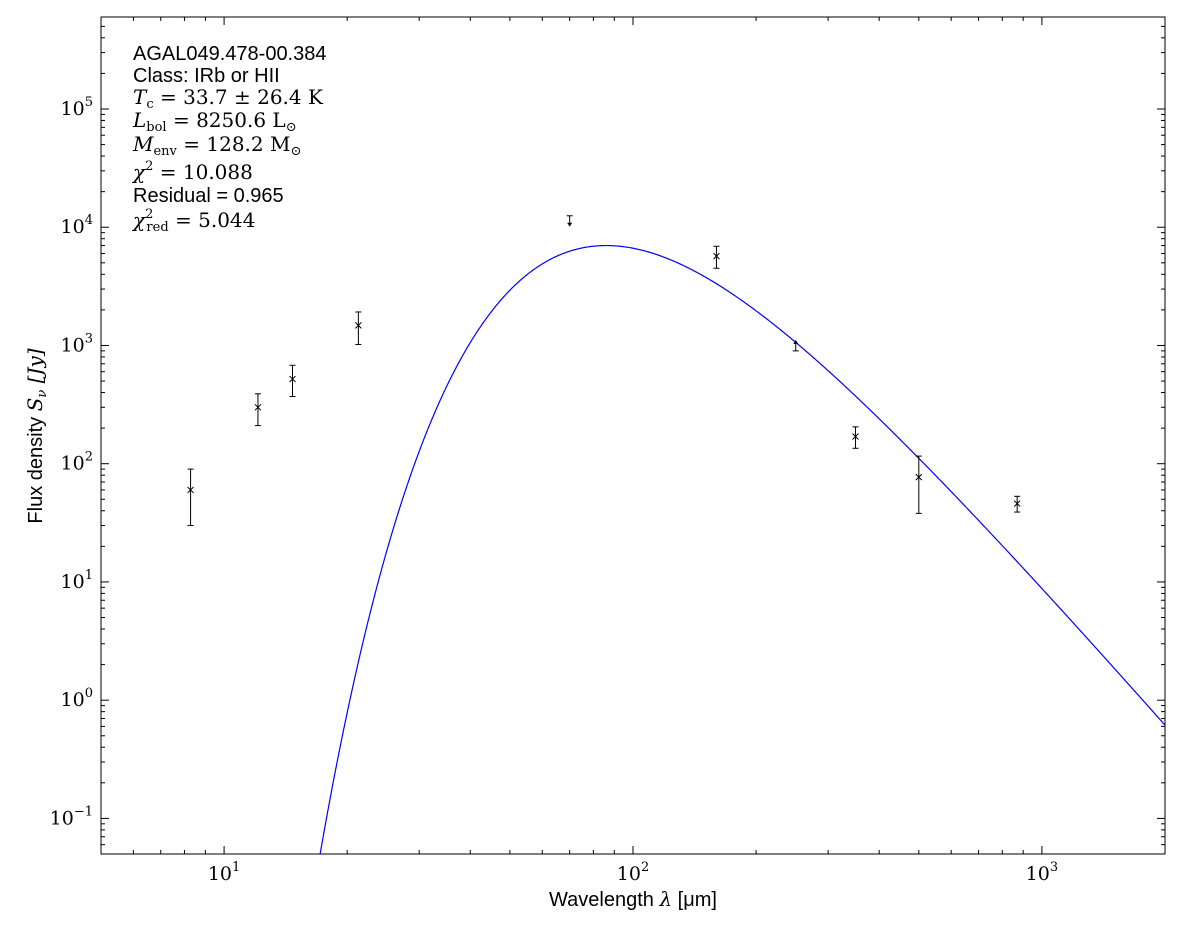  What do you see at coordinates (71, 816) in the screenshot?
I see `y-tick-label: 10⁻¹` at bounding box center [71, 816].